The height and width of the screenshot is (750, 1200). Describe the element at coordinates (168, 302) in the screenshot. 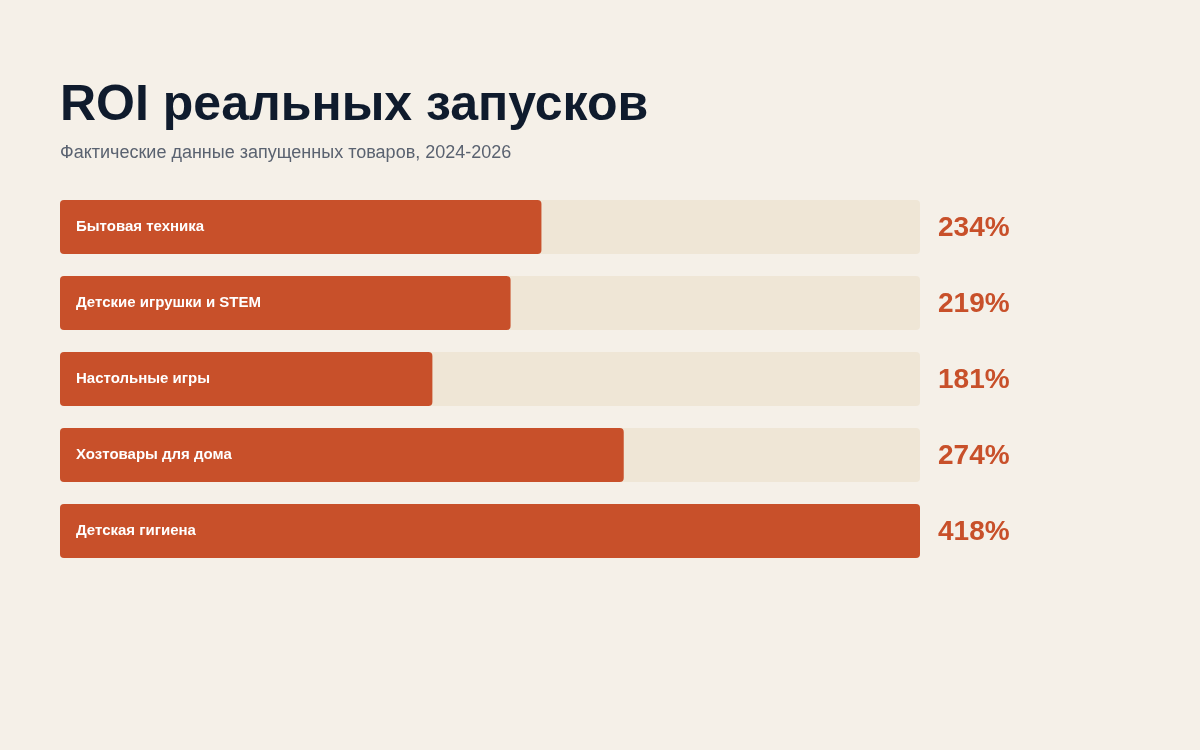

I see `y-tick-label: Детские игрушки и STEM` at that location.